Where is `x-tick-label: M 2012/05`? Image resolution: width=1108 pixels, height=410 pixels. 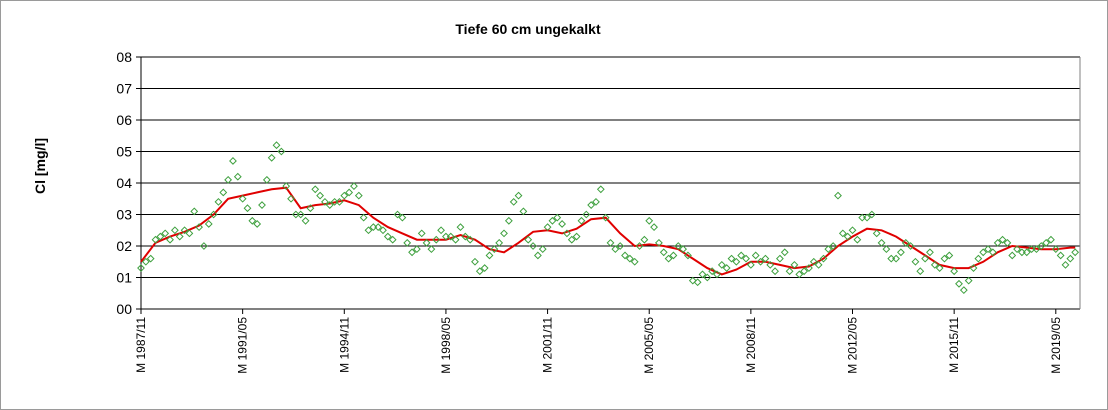 x-tick-label: M 2012/05 is located at coordinates (853, 345).